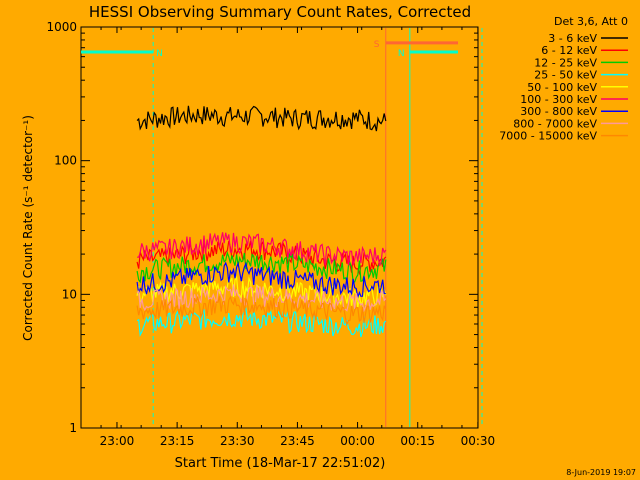 This screenshot has height=480, width=640. Describe the element at coordinates (297, 441) in the screenshot. I see `x-tick-label: 23:45` at that location.